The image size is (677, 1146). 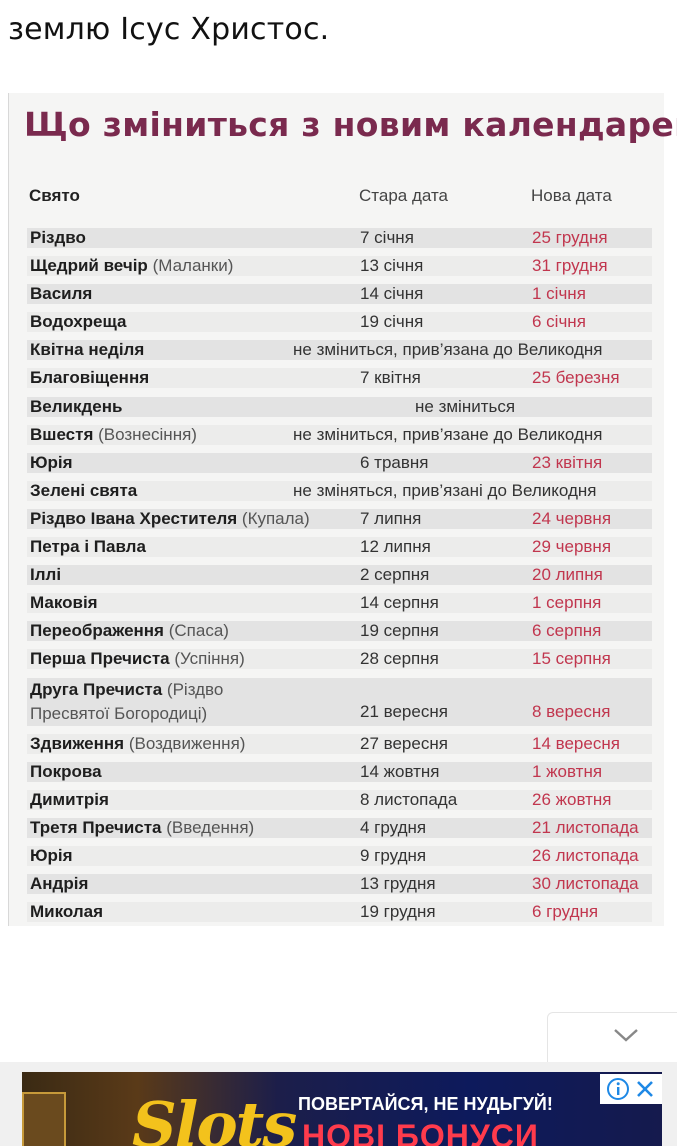 What do you see at coordinates (119, 713) in the screenshot?
I see `holiday-alt-name-cont: Пресвятої Богородиці)` at bounding box center [119, 713].